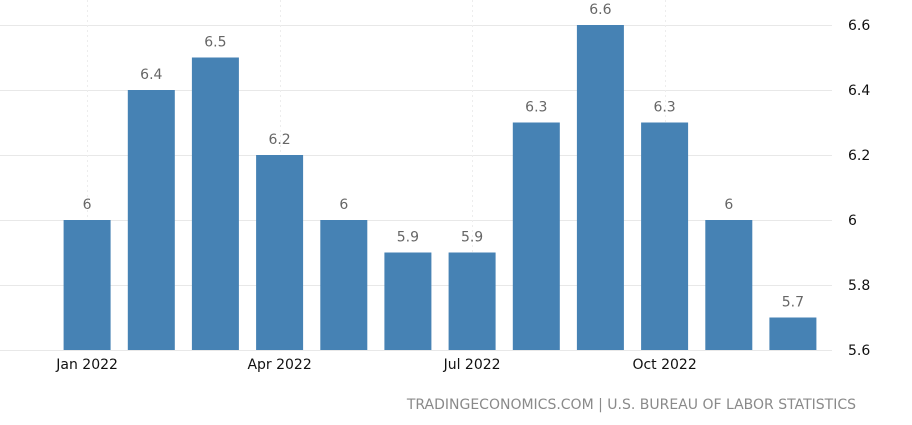 This screenshot has height=425, width=912. I want to click on y-tick-label: 5.6, so click(859, 351).